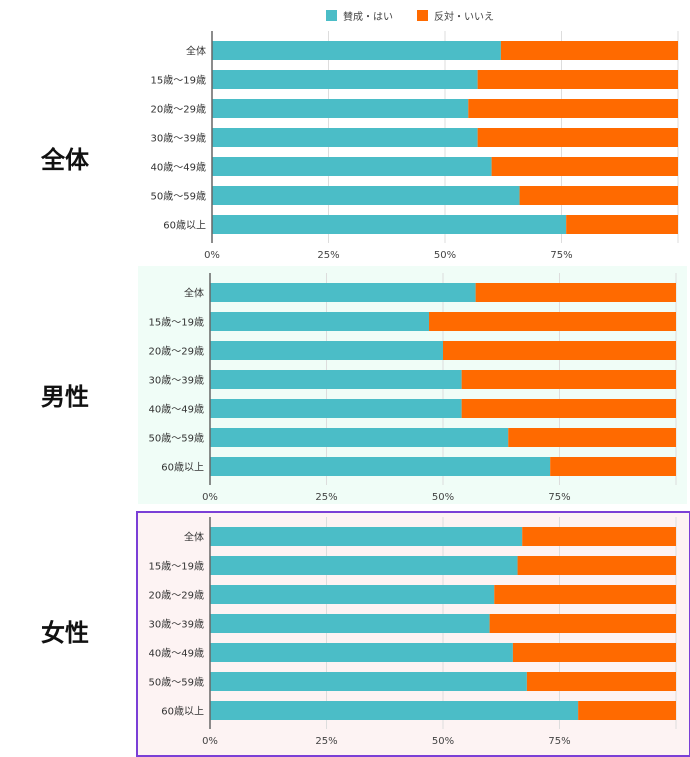  What do you see at coordinates (368, 17) in the screenshot?
I see `legend-label-agree: 賛成・はい` at bounding box center [368, 17].